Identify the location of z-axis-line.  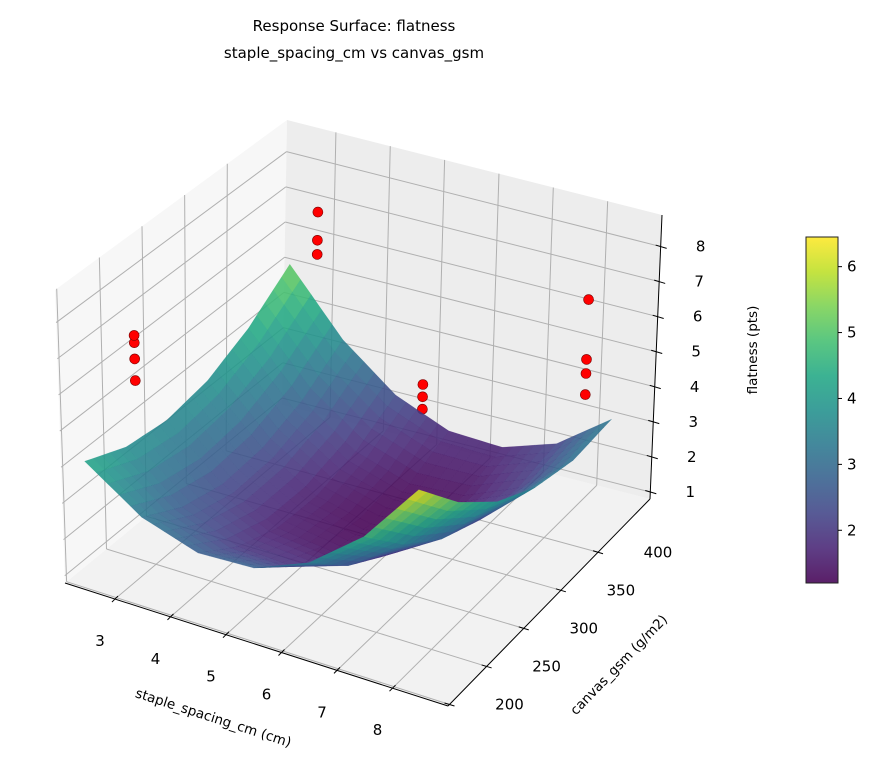
(656, 357).